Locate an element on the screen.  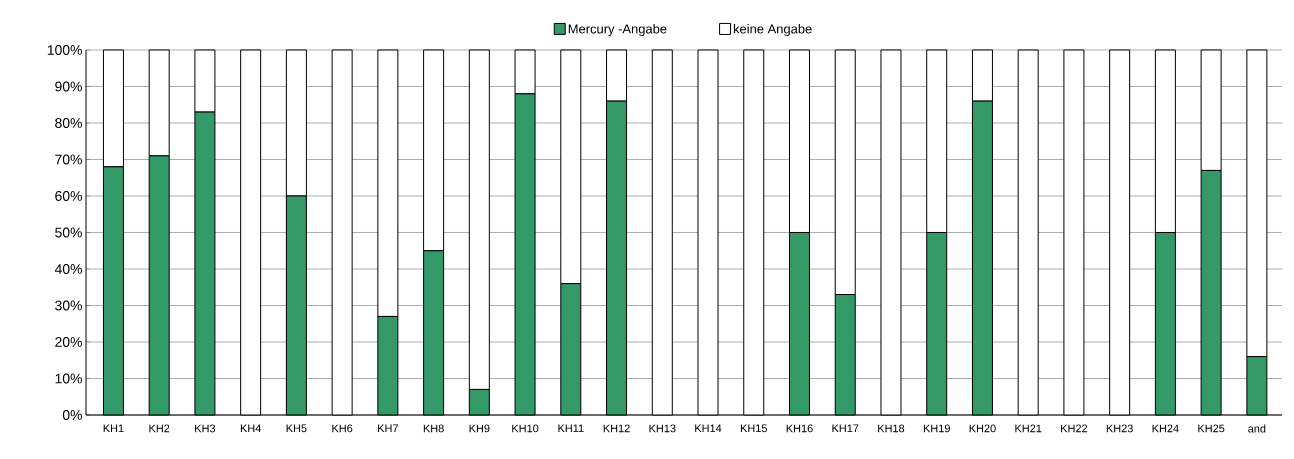
x-tick-label: KH25 is located at coordinates (1211, 428).